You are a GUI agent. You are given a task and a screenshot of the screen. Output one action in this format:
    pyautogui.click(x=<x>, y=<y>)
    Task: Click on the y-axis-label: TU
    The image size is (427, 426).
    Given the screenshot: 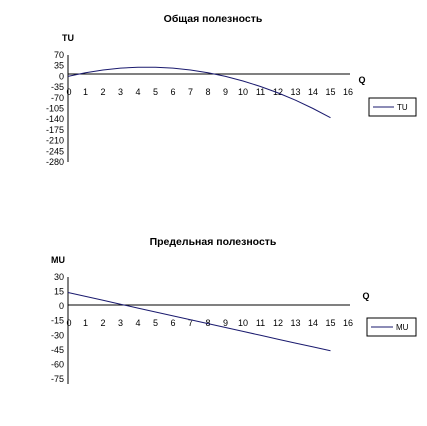 What is the action you would take?
    pyautogui.click(x=68, y=38)
    